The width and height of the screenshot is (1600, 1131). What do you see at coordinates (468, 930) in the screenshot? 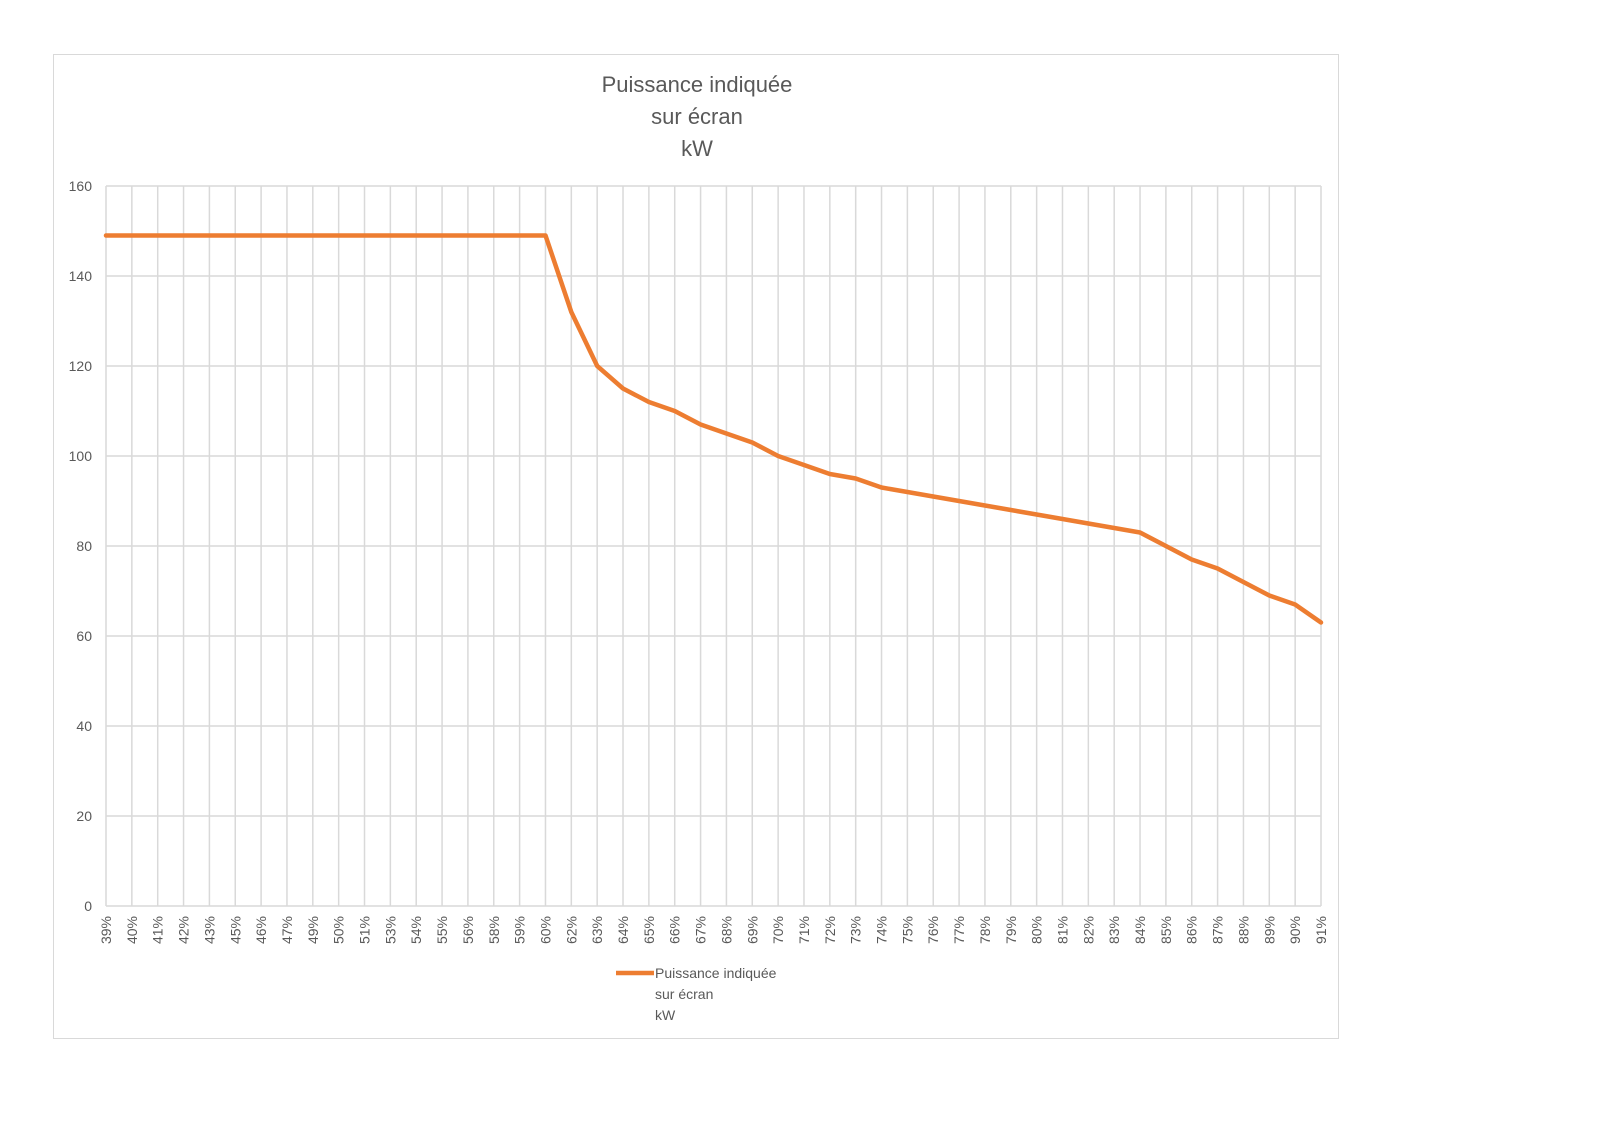
I see `x-tick-label: 56%` at bounding box center [468, 930].